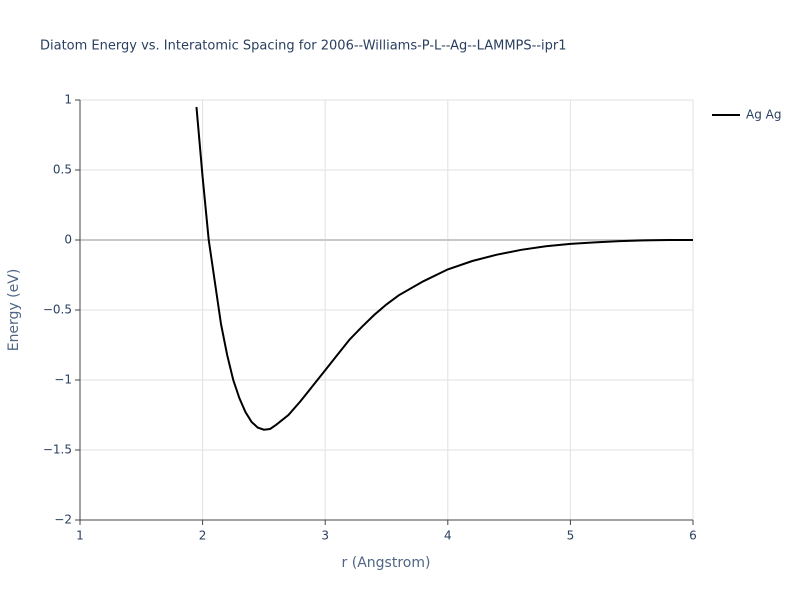  I want to click on y-tick-label: −2, so click(63, 520).